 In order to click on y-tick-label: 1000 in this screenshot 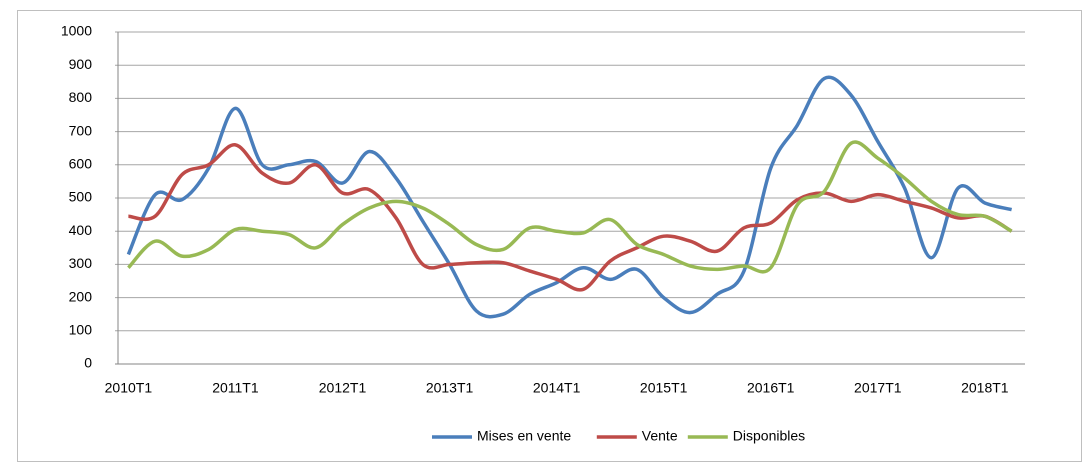, I will do `click(76, 31)`.